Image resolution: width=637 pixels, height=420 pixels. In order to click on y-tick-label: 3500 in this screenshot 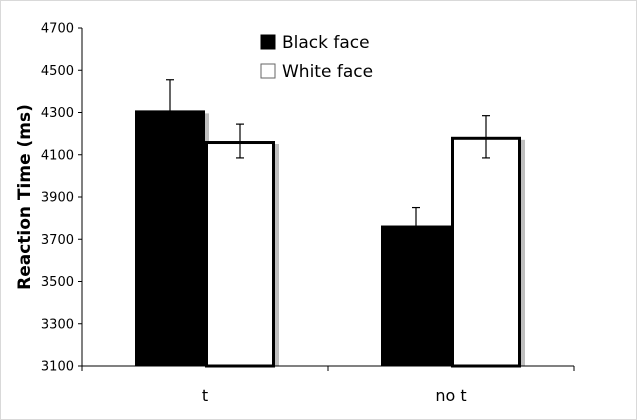, I will do `click(57, 282)`.